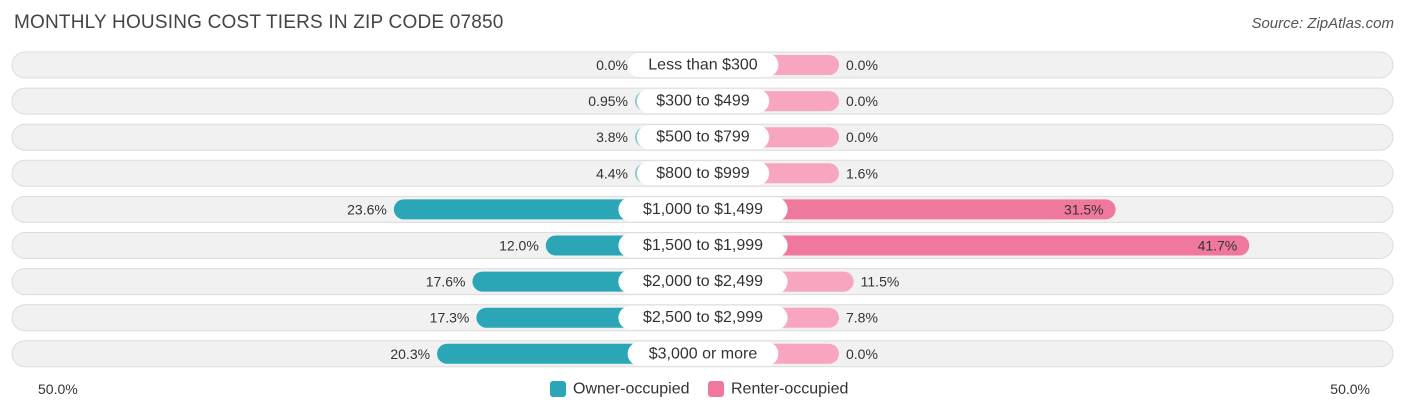 Image resolution: width=1406 pixels, height=414 pixels. I want to click on legend-owner-label: Owner-occupied, so click(631, 389).